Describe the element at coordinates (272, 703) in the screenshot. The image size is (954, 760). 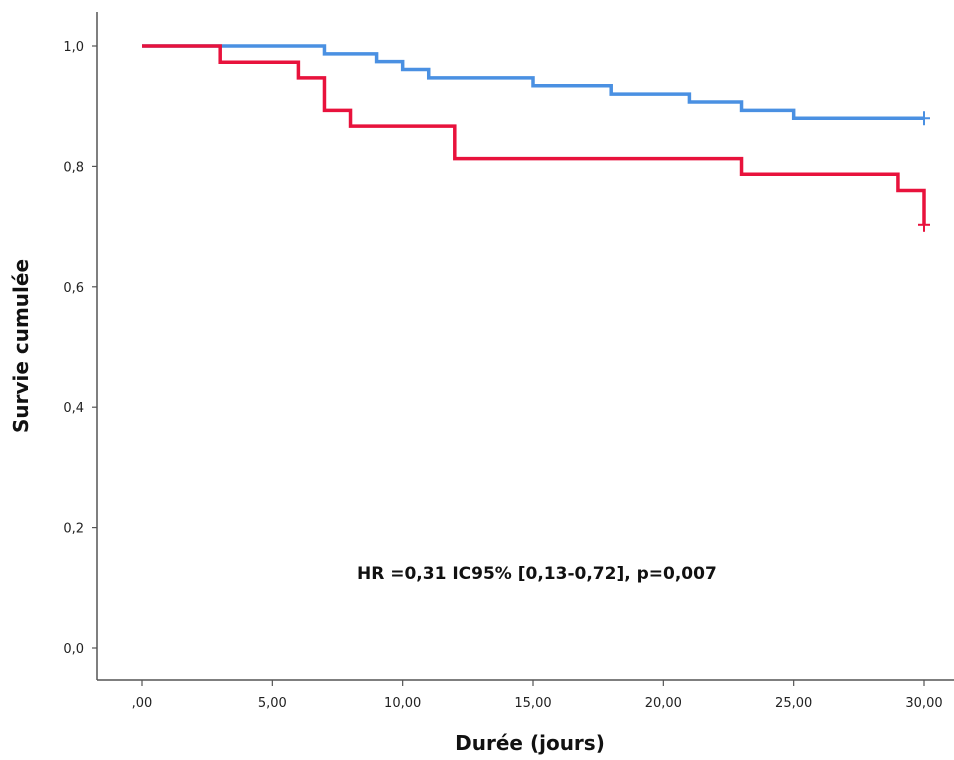
I see `x-tick-label: 5,00` at that location.